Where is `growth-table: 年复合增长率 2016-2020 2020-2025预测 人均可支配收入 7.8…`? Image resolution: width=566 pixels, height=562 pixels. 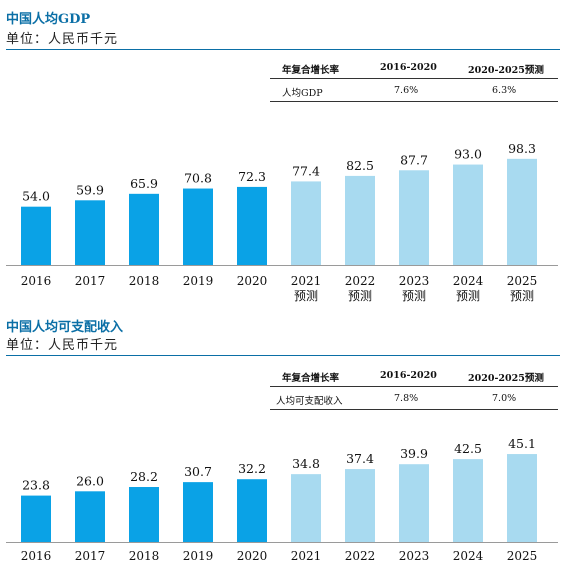 growth-table: 年复合增长率 2016-2020 2020-2025预测 人均可支配收入 7.8… is located at coordinates (414, 387).